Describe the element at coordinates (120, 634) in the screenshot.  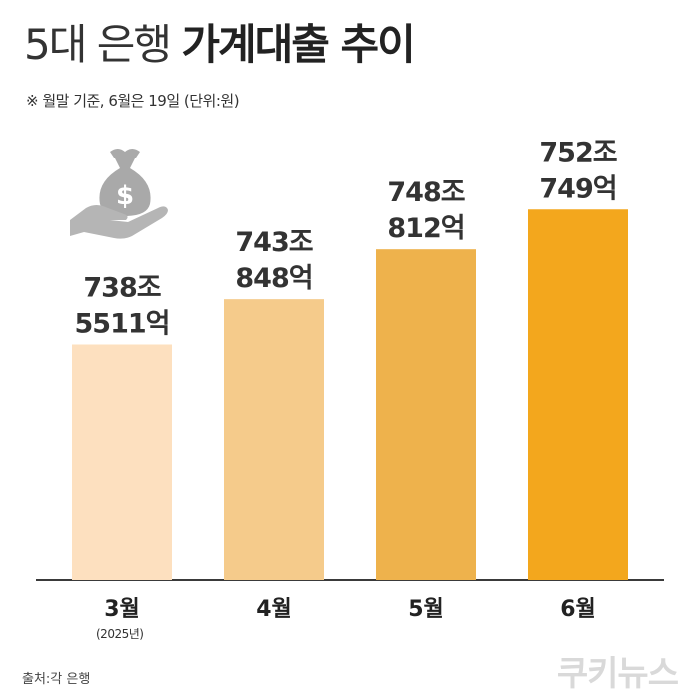
I see `year-note: (2025년)` at that location.